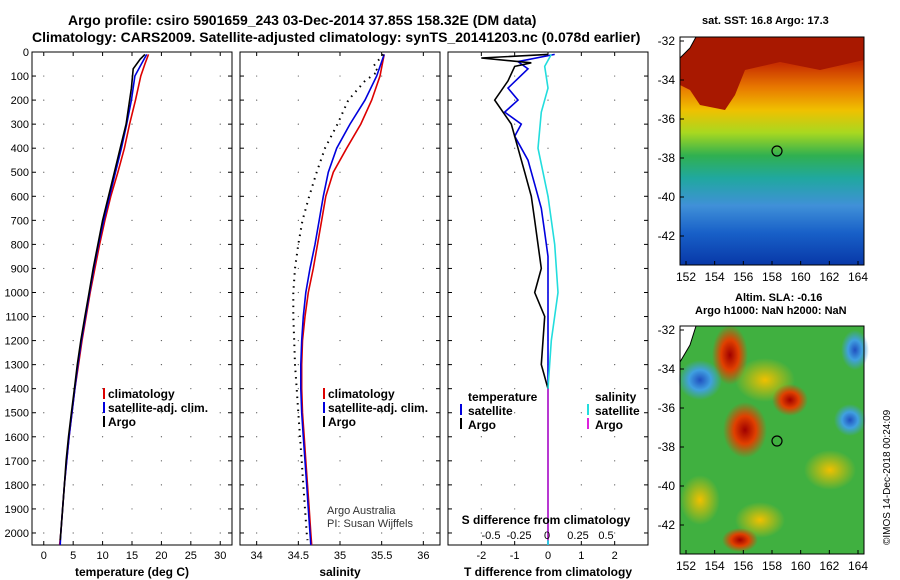 The width and height of the screenshot is (900, 580). What do you see at coordinates (577, 536) in the screenshot?
I see `diff-s-tick-label: 0.25` at bounding box center [577, 536].